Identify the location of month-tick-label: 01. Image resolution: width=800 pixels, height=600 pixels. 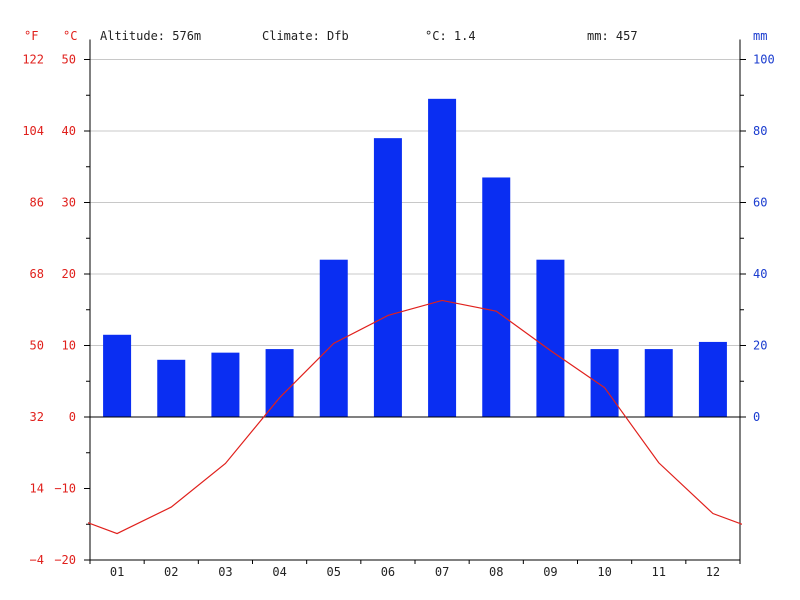
(117, 572).